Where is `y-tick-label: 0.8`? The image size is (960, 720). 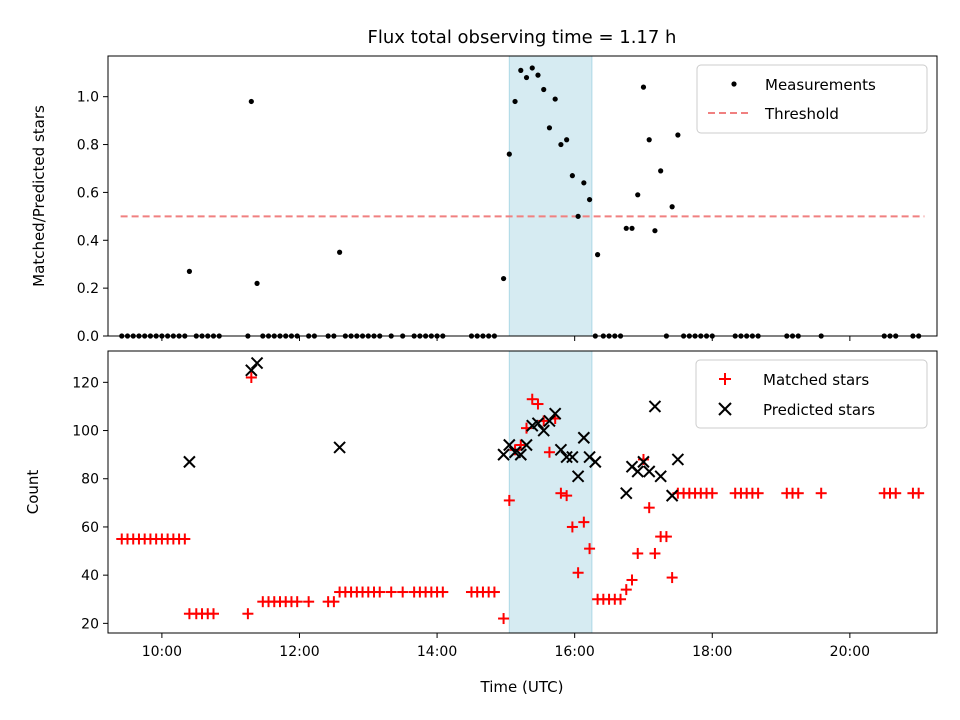
y-tick-label: 0.8 is located at coordinates (88, 146).